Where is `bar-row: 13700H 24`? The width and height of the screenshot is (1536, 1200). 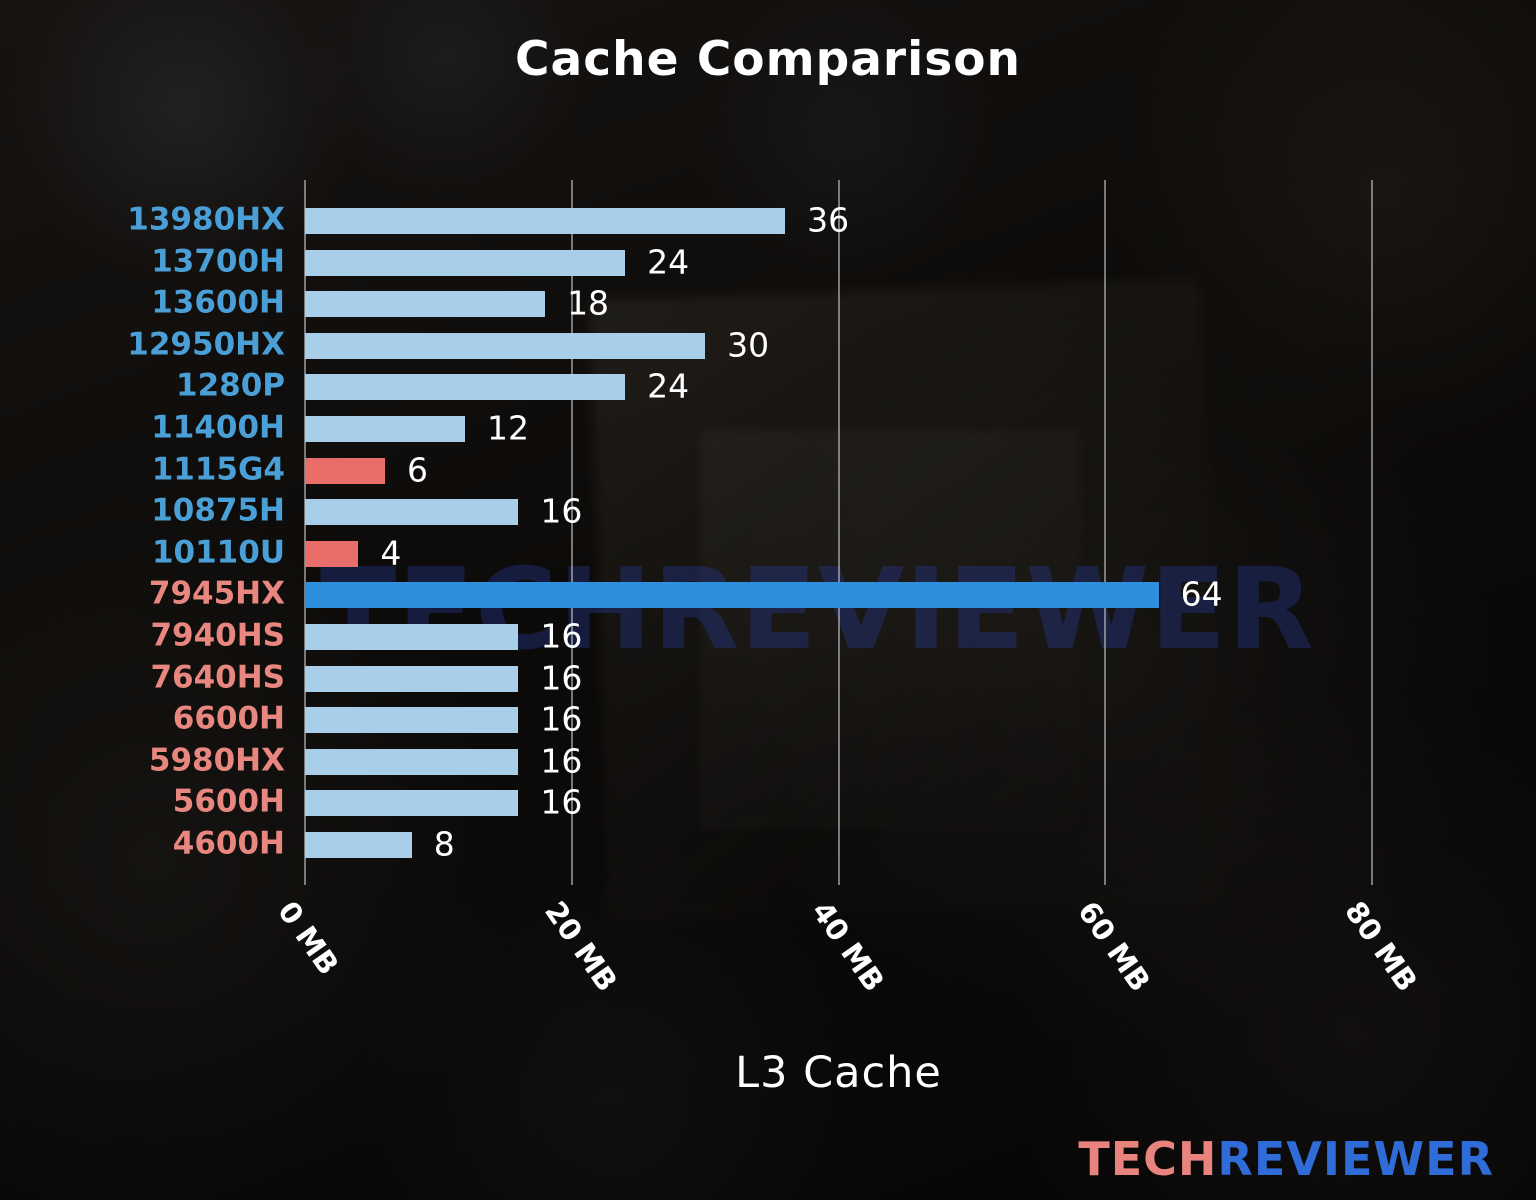
bar-row: 13700H 24 is located at coordinates (820, 261).